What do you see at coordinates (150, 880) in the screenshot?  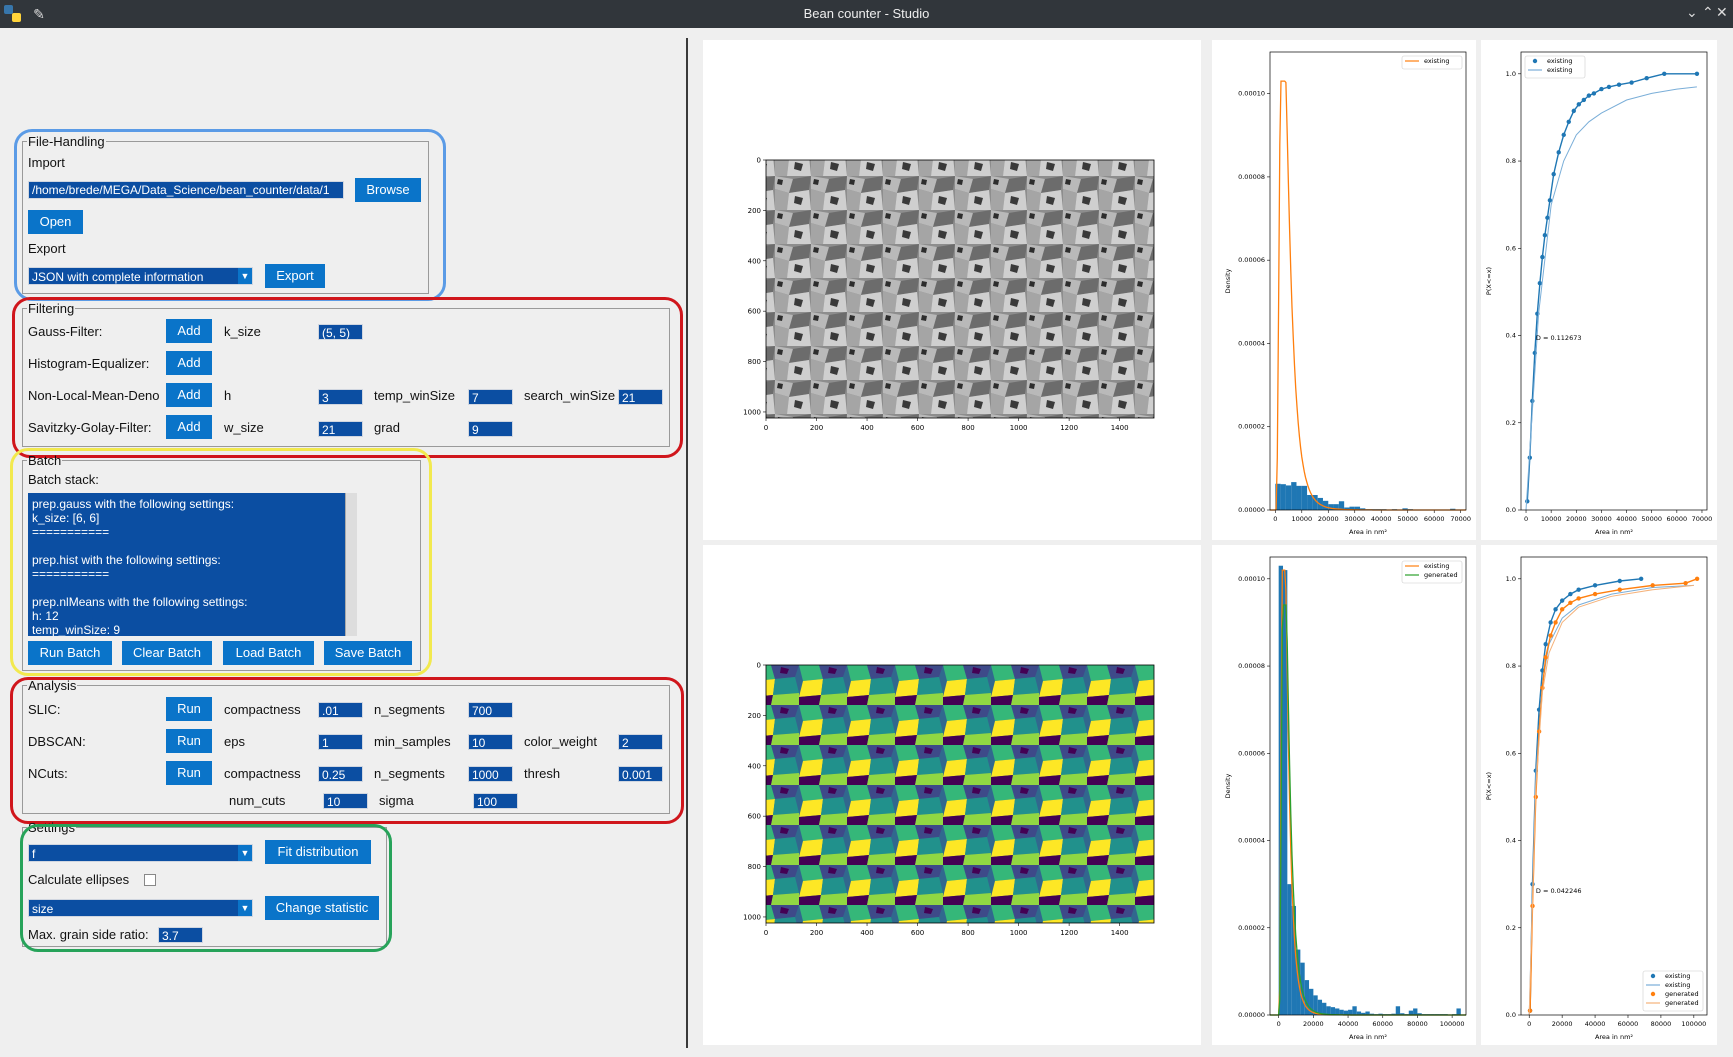 I see `calculate-ellipses-checkbox` at bounding box center [150, 880].